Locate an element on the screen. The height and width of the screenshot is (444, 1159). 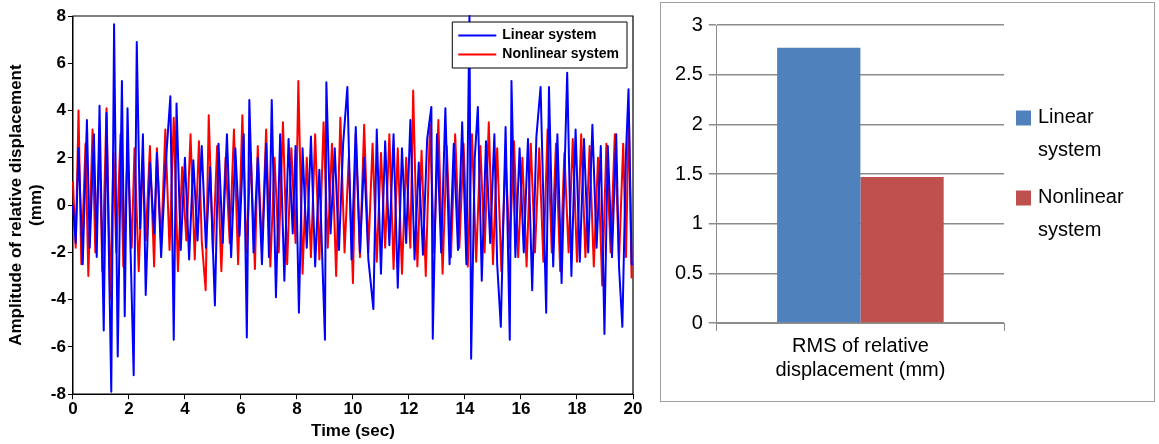
x-tick-label: 20 is located at coordinates (633, 409).